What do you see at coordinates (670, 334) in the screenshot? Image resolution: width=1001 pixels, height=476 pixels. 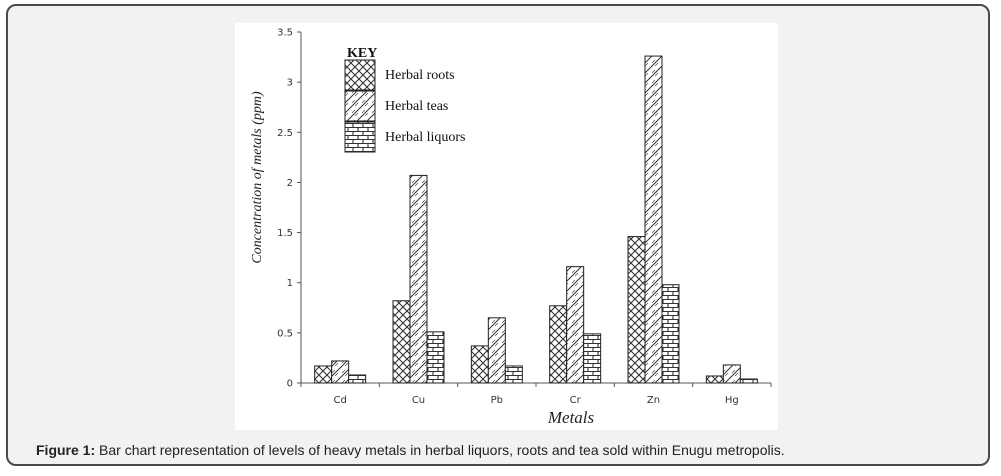 I see `bar-zn-herbal-liquors` at bounding box center [670, 334].